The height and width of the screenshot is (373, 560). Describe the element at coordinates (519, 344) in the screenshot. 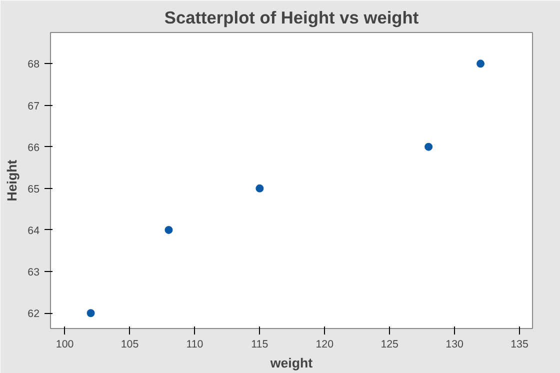

I see `x-tick-label: 135` at that location.